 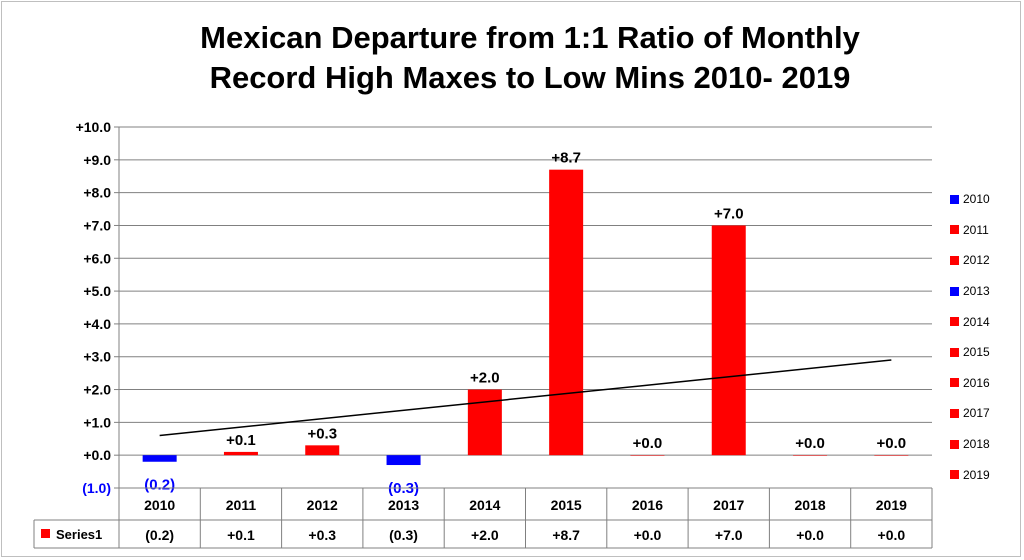 What do you see at coordinates (729, 535) in the screenshot?
I see `table-cell: +7.0` at bounding box center [729, 535].